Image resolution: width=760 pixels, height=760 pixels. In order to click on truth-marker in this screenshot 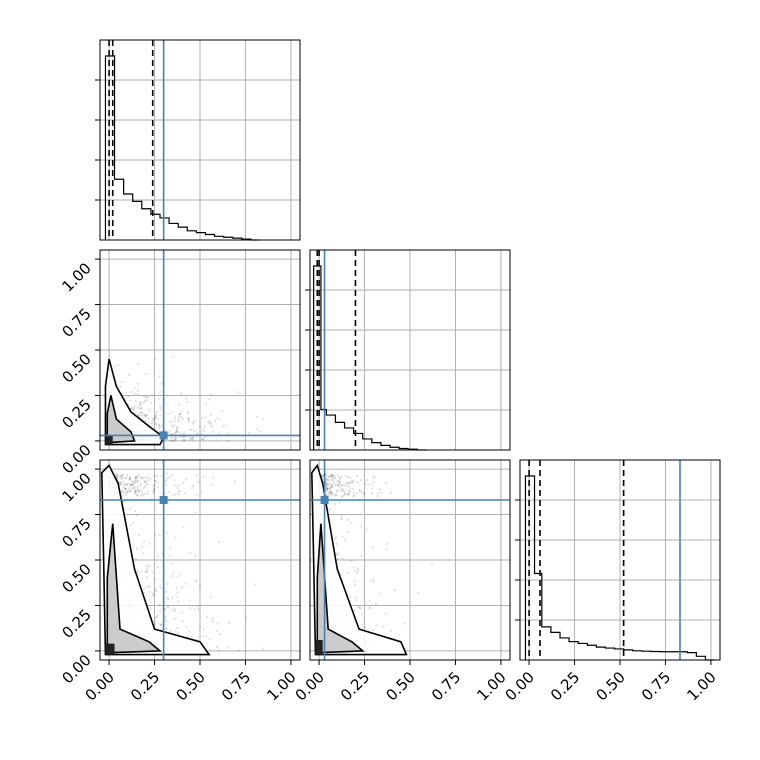, I will do `click(324, 500)`.